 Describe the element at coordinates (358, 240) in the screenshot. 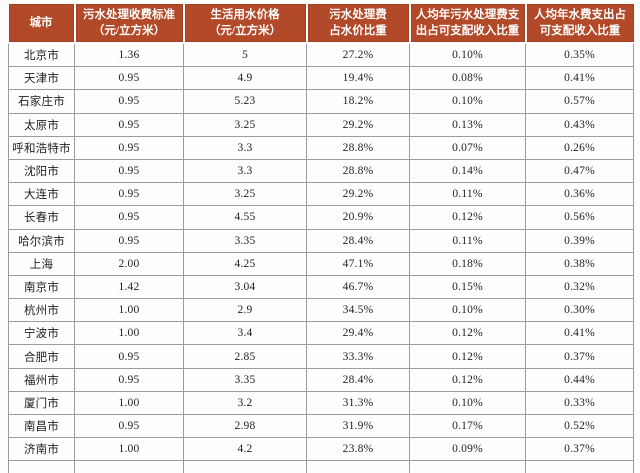

I see `cell-fee-to-price-ratio: 28.4%` at that location.